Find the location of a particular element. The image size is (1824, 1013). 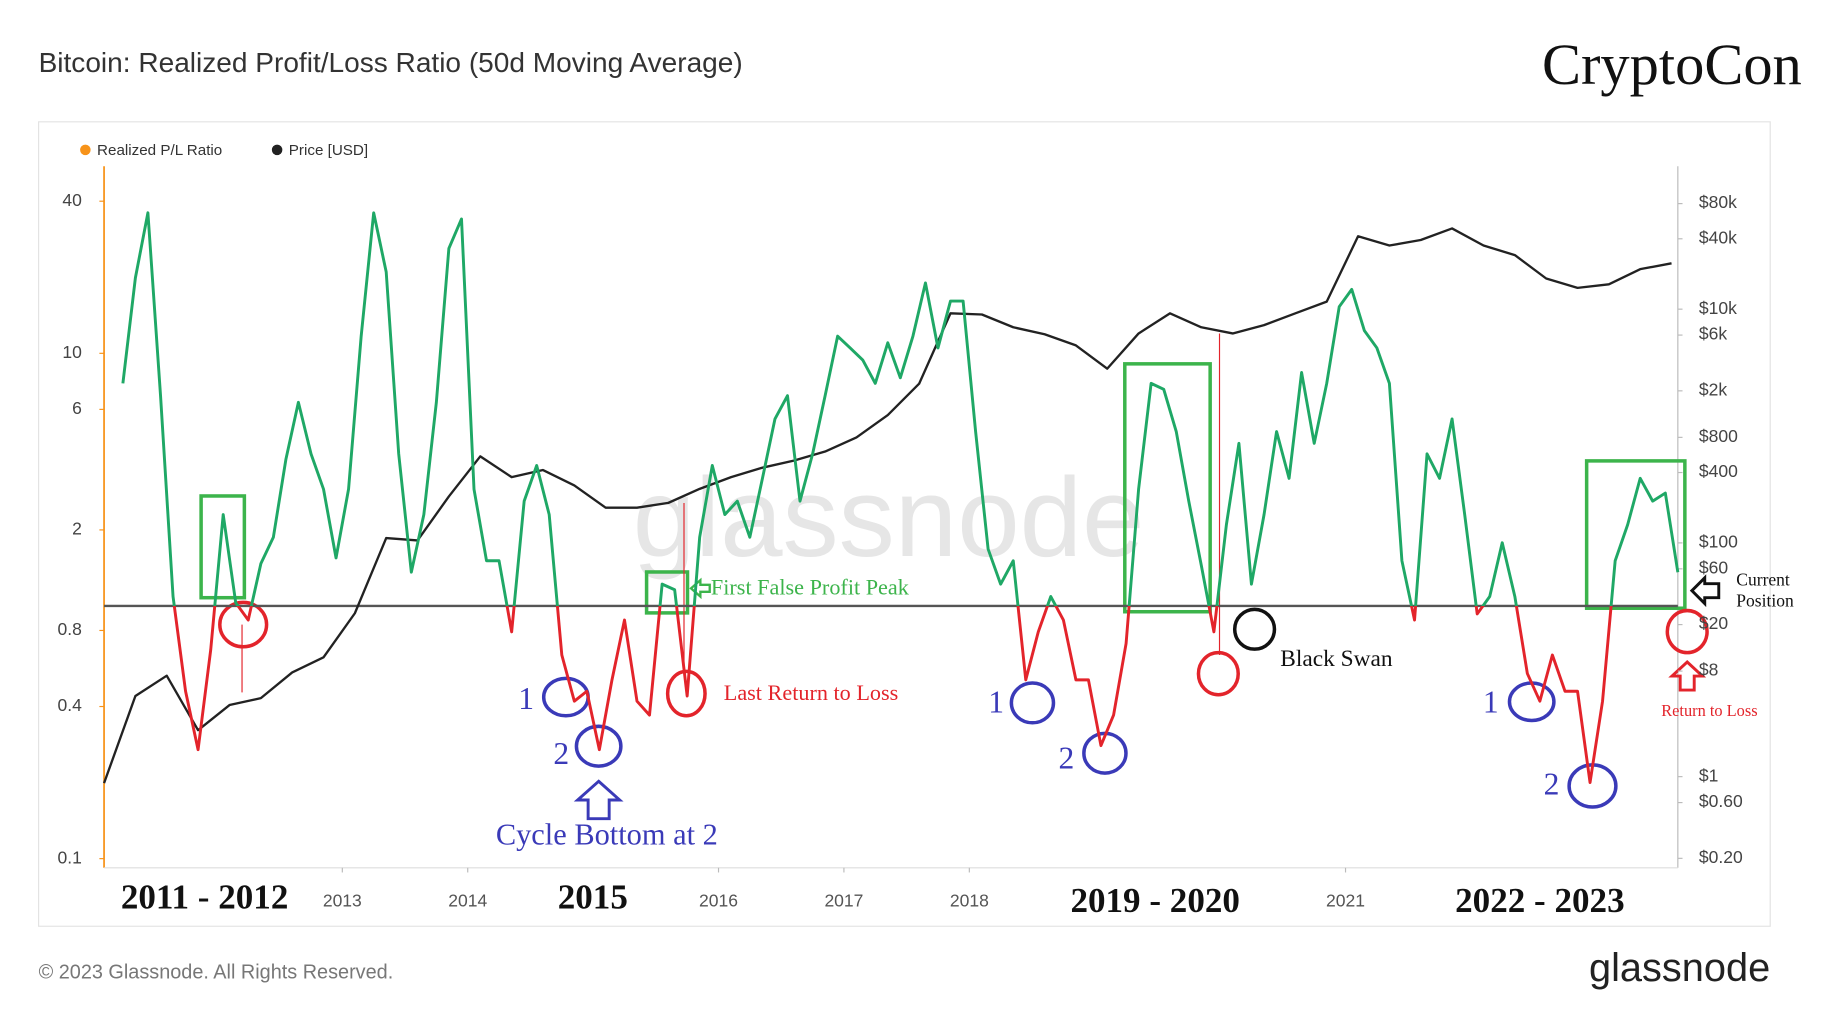

y2-tick-label: $800 is located at coordinates (1718, 436).